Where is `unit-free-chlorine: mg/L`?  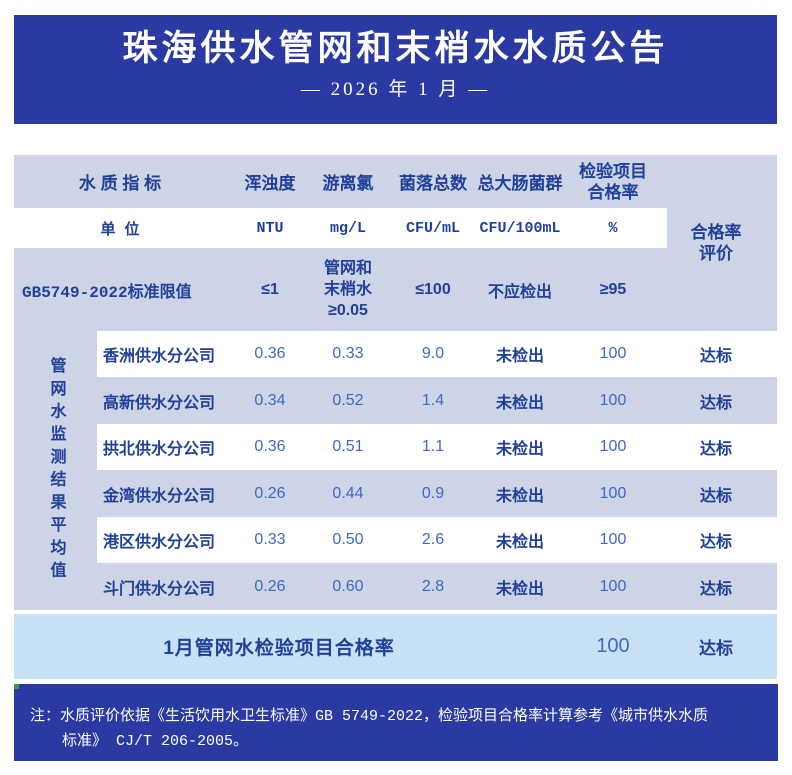 unit-free-chlorine: mg/L is located at coordinates (347, 228).